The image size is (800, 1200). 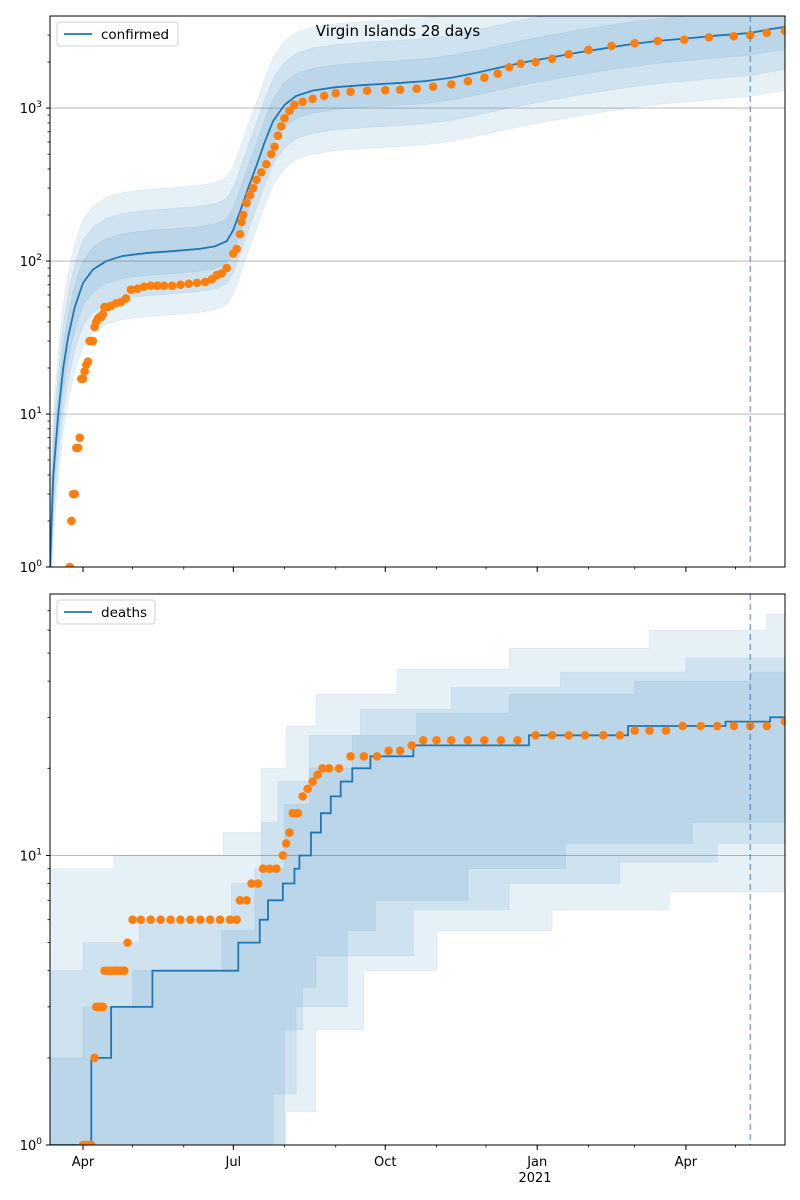 I want to click on deaths-legend: deaths, so click(x=106, y=612).